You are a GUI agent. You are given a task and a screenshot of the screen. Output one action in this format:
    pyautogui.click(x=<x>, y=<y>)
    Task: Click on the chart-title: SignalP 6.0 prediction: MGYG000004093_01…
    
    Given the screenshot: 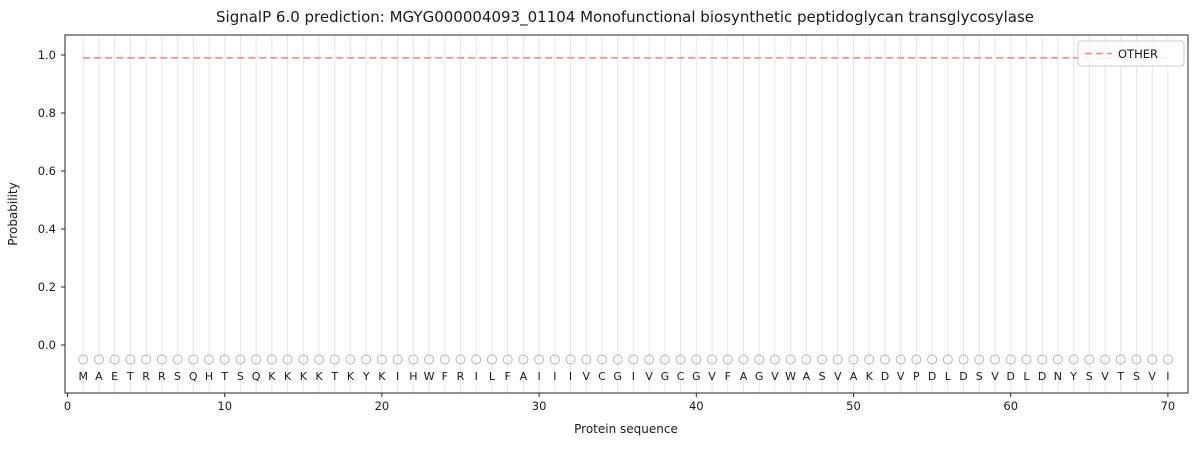 What is the action you would take?
    pyautogui.click(x=625, y=17)
    